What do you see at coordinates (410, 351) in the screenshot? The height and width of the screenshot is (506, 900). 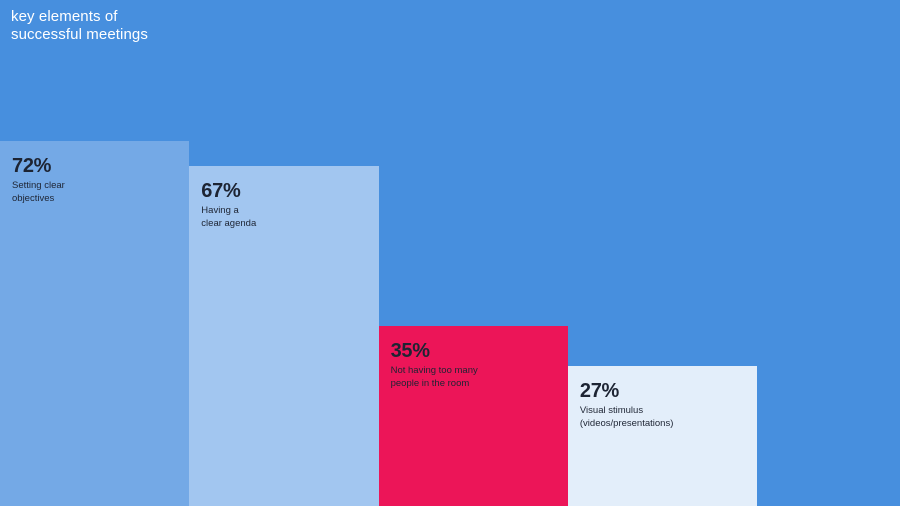 I see `bar-value-label: 35%` at bounding box center [410, 351].